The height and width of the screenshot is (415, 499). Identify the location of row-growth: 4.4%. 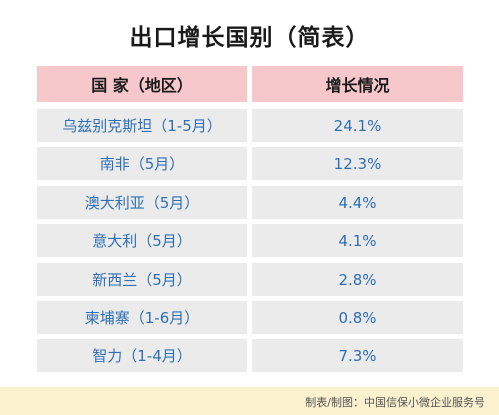
(357, 202).